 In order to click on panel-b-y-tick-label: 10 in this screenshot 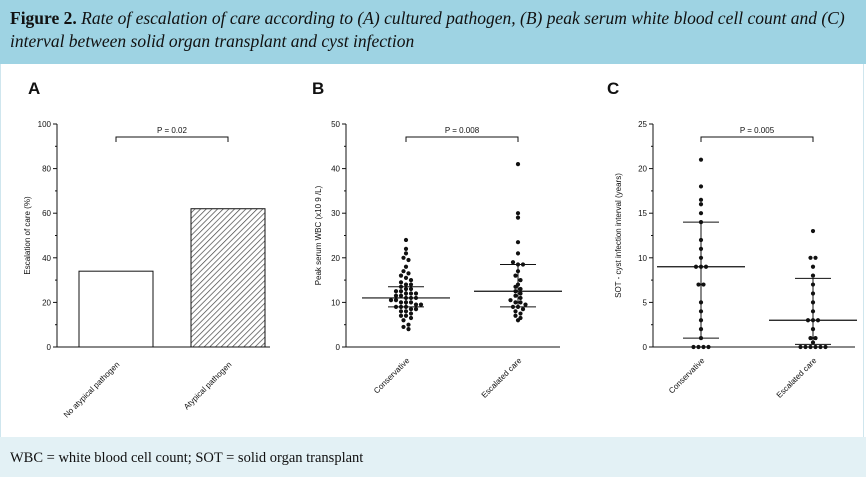, I will do `click(335, 302)`.